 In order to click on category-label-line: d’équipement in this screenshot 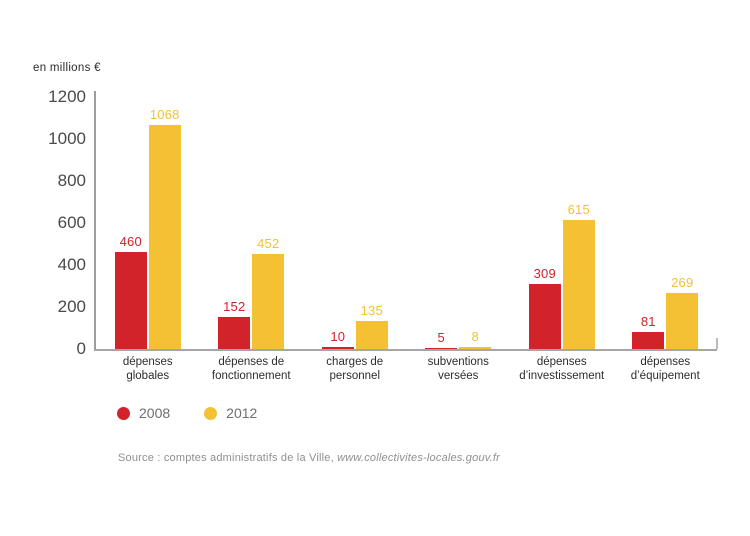, I will do `click(665, 375)`.